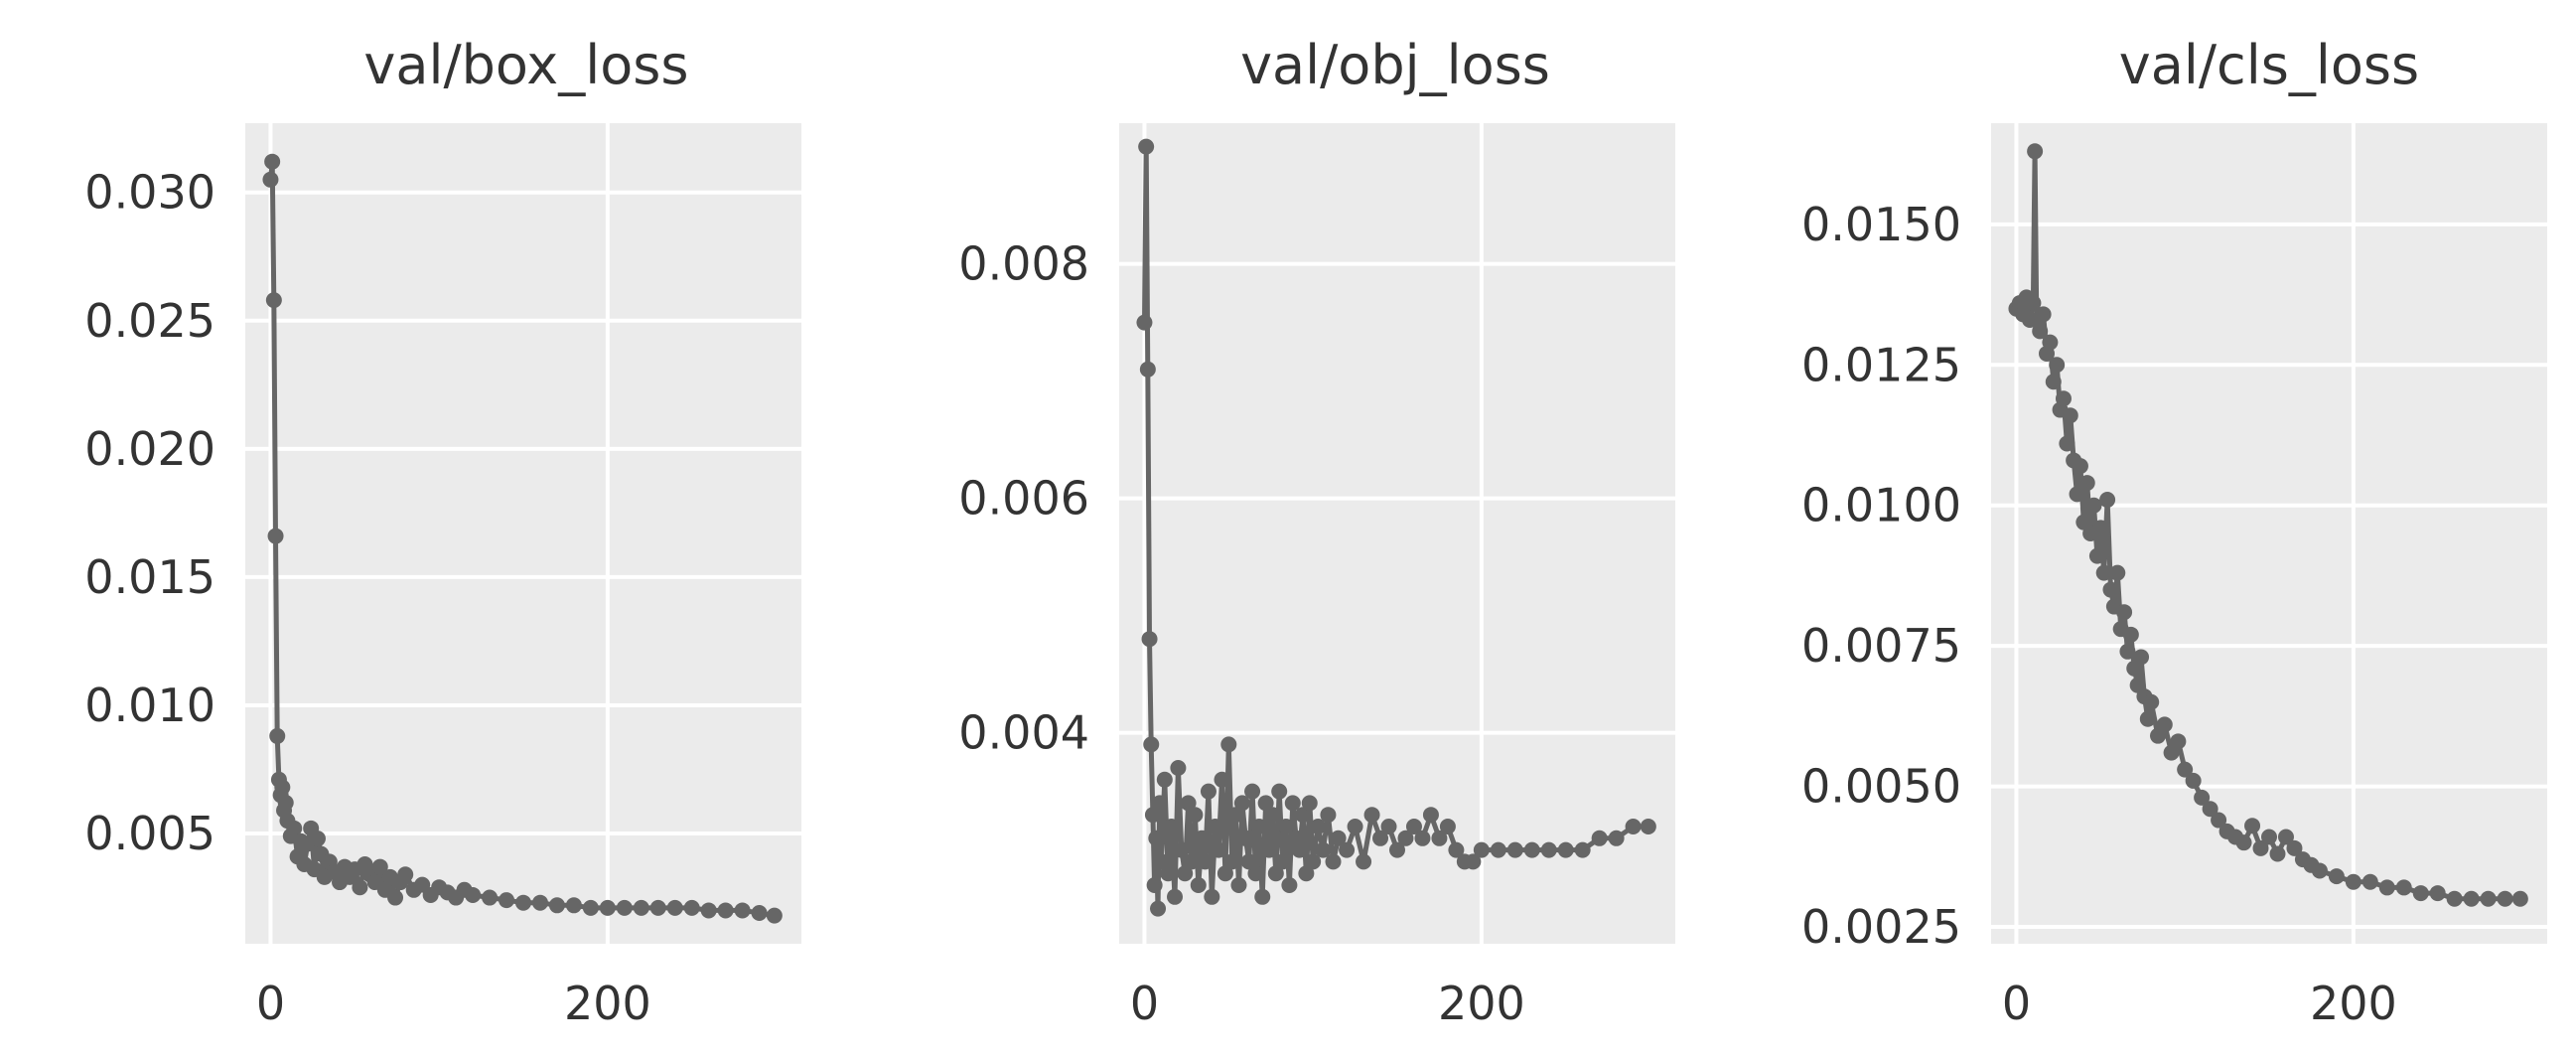 The height and width of the screenshot is (1059, 2576). I want to click on y-tick-label: 0.0100, so click(1881, 506).